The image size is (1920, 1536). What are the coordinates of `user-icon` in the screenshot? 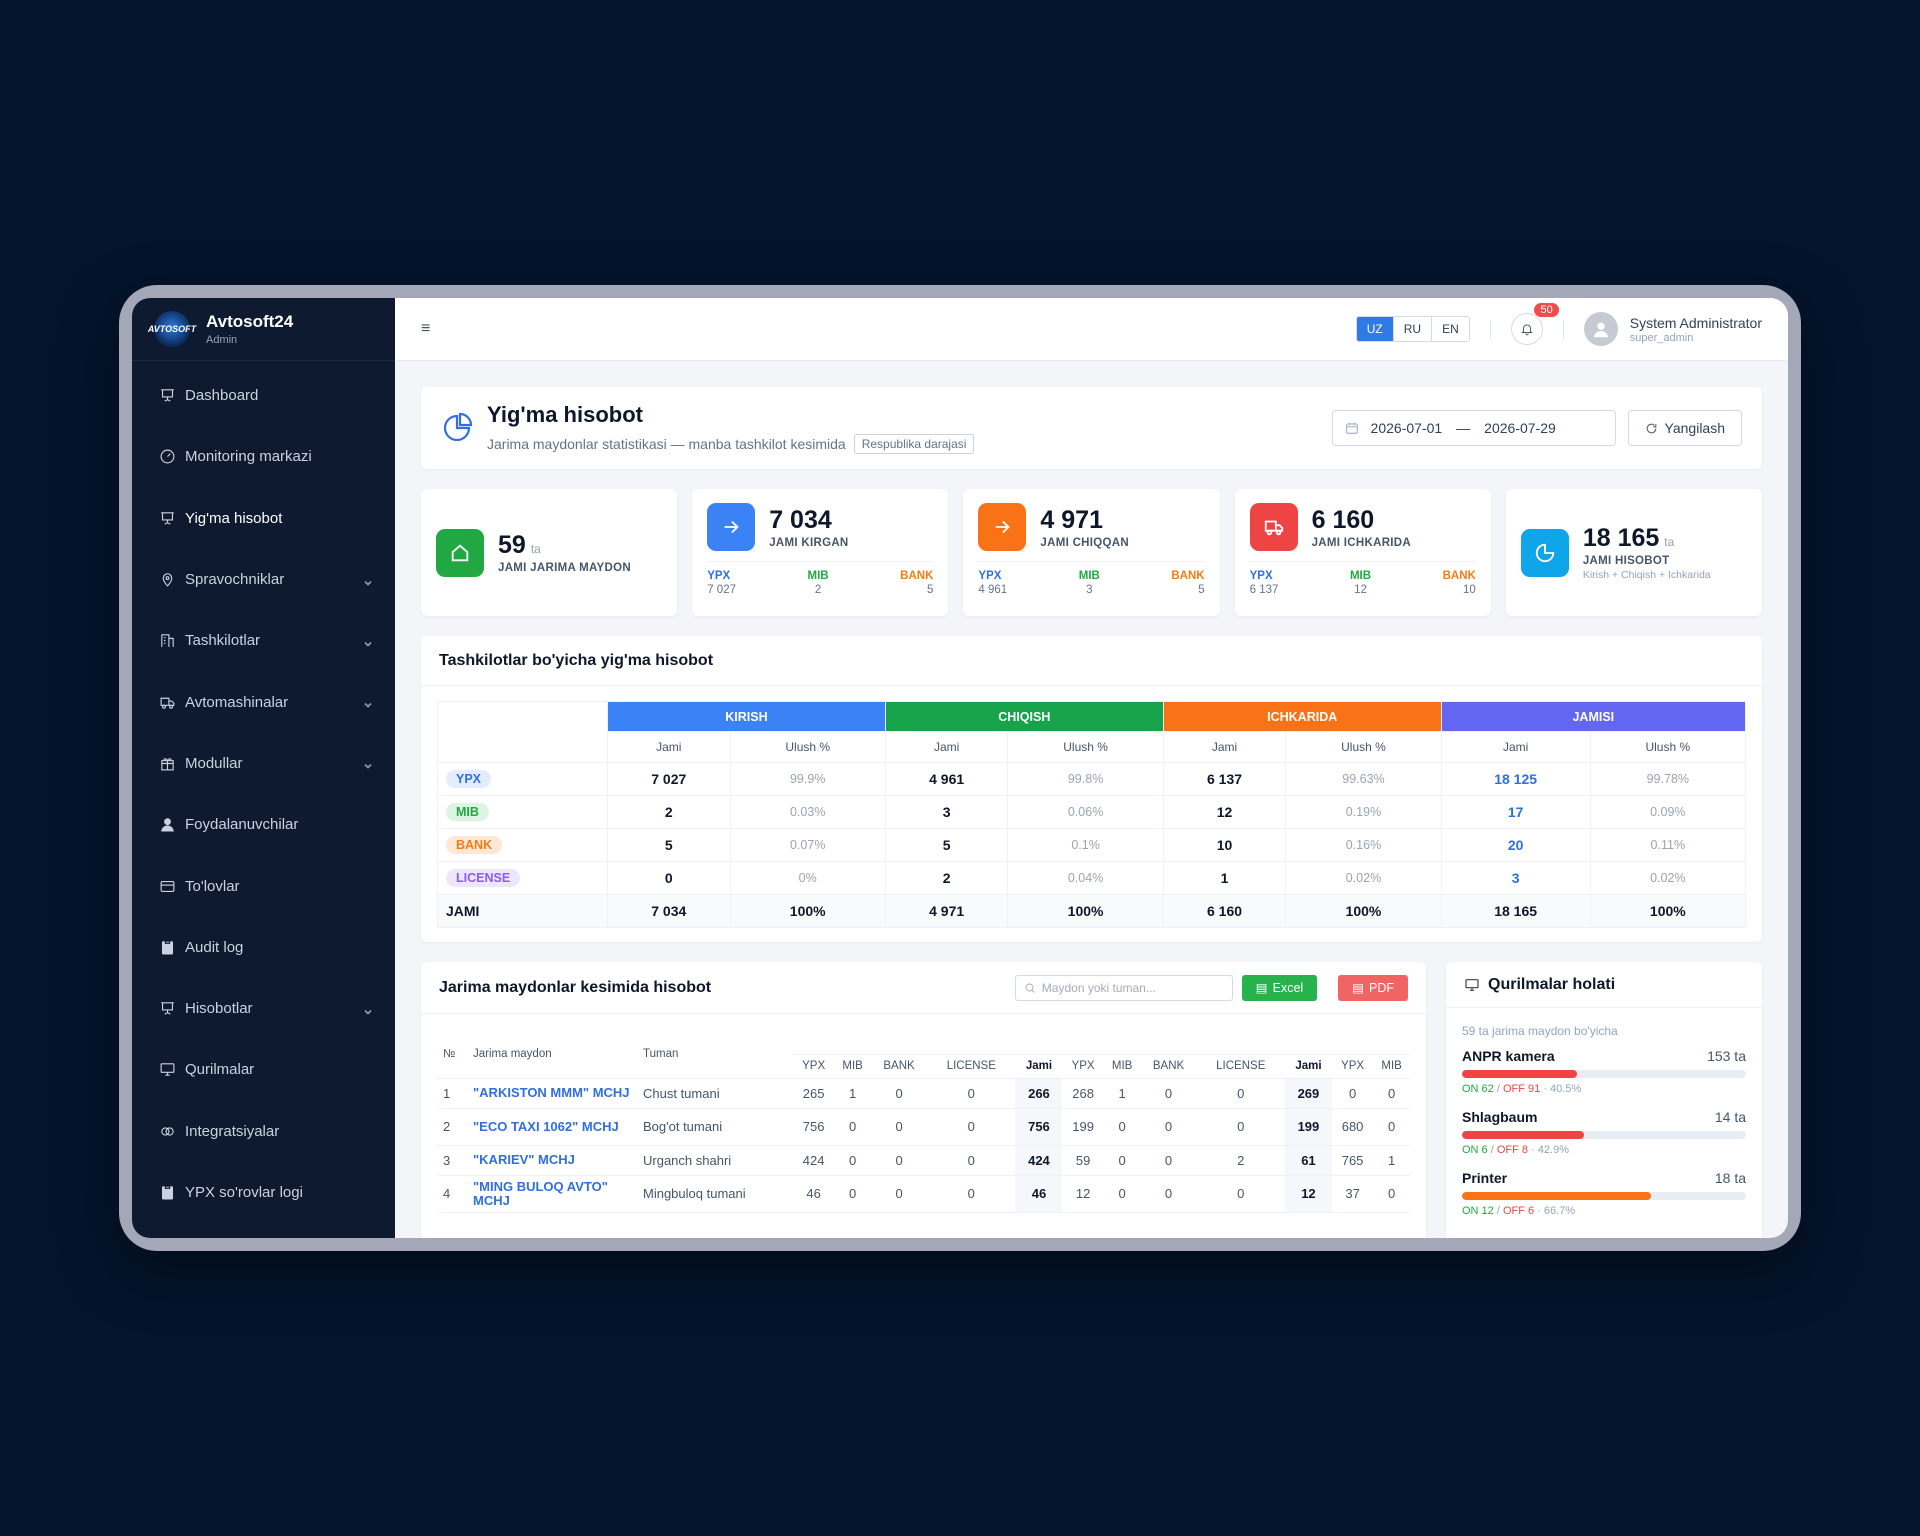 It's located at (167, 825).